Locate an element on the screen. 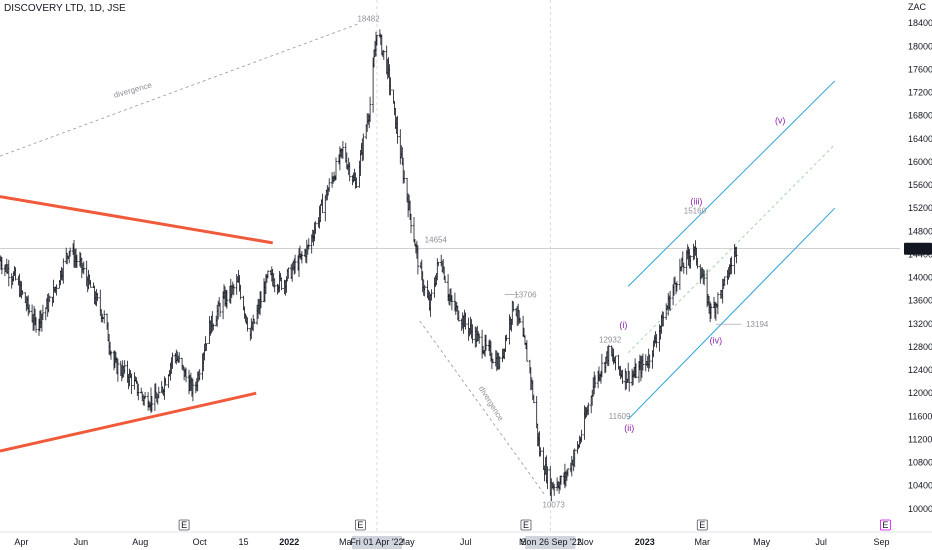 Image resolution: width=932 pixels, height=550 pixels. y-tick-label-10000: 10000 is located at coordinates (920, 509).